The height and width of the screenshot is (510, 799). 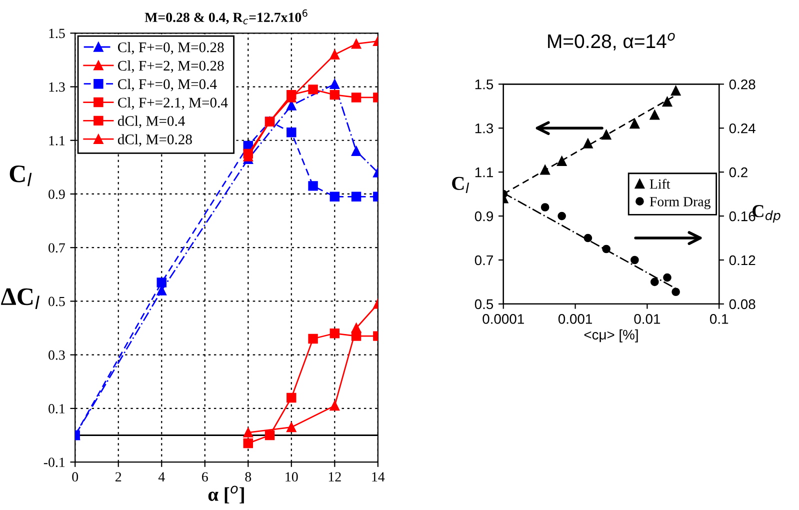 What do you see at coordinates (173, 103) in the screenshot?
I see `legend-label: Cl, F+=2.1, M=0.4` at bounding box center [173, 103].